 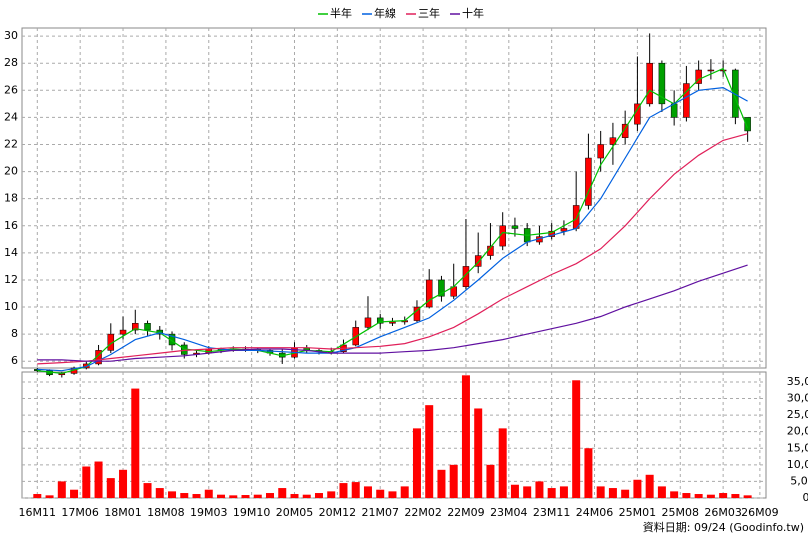 I want to click on legend-label: 半年, so click(x=341, y=13).